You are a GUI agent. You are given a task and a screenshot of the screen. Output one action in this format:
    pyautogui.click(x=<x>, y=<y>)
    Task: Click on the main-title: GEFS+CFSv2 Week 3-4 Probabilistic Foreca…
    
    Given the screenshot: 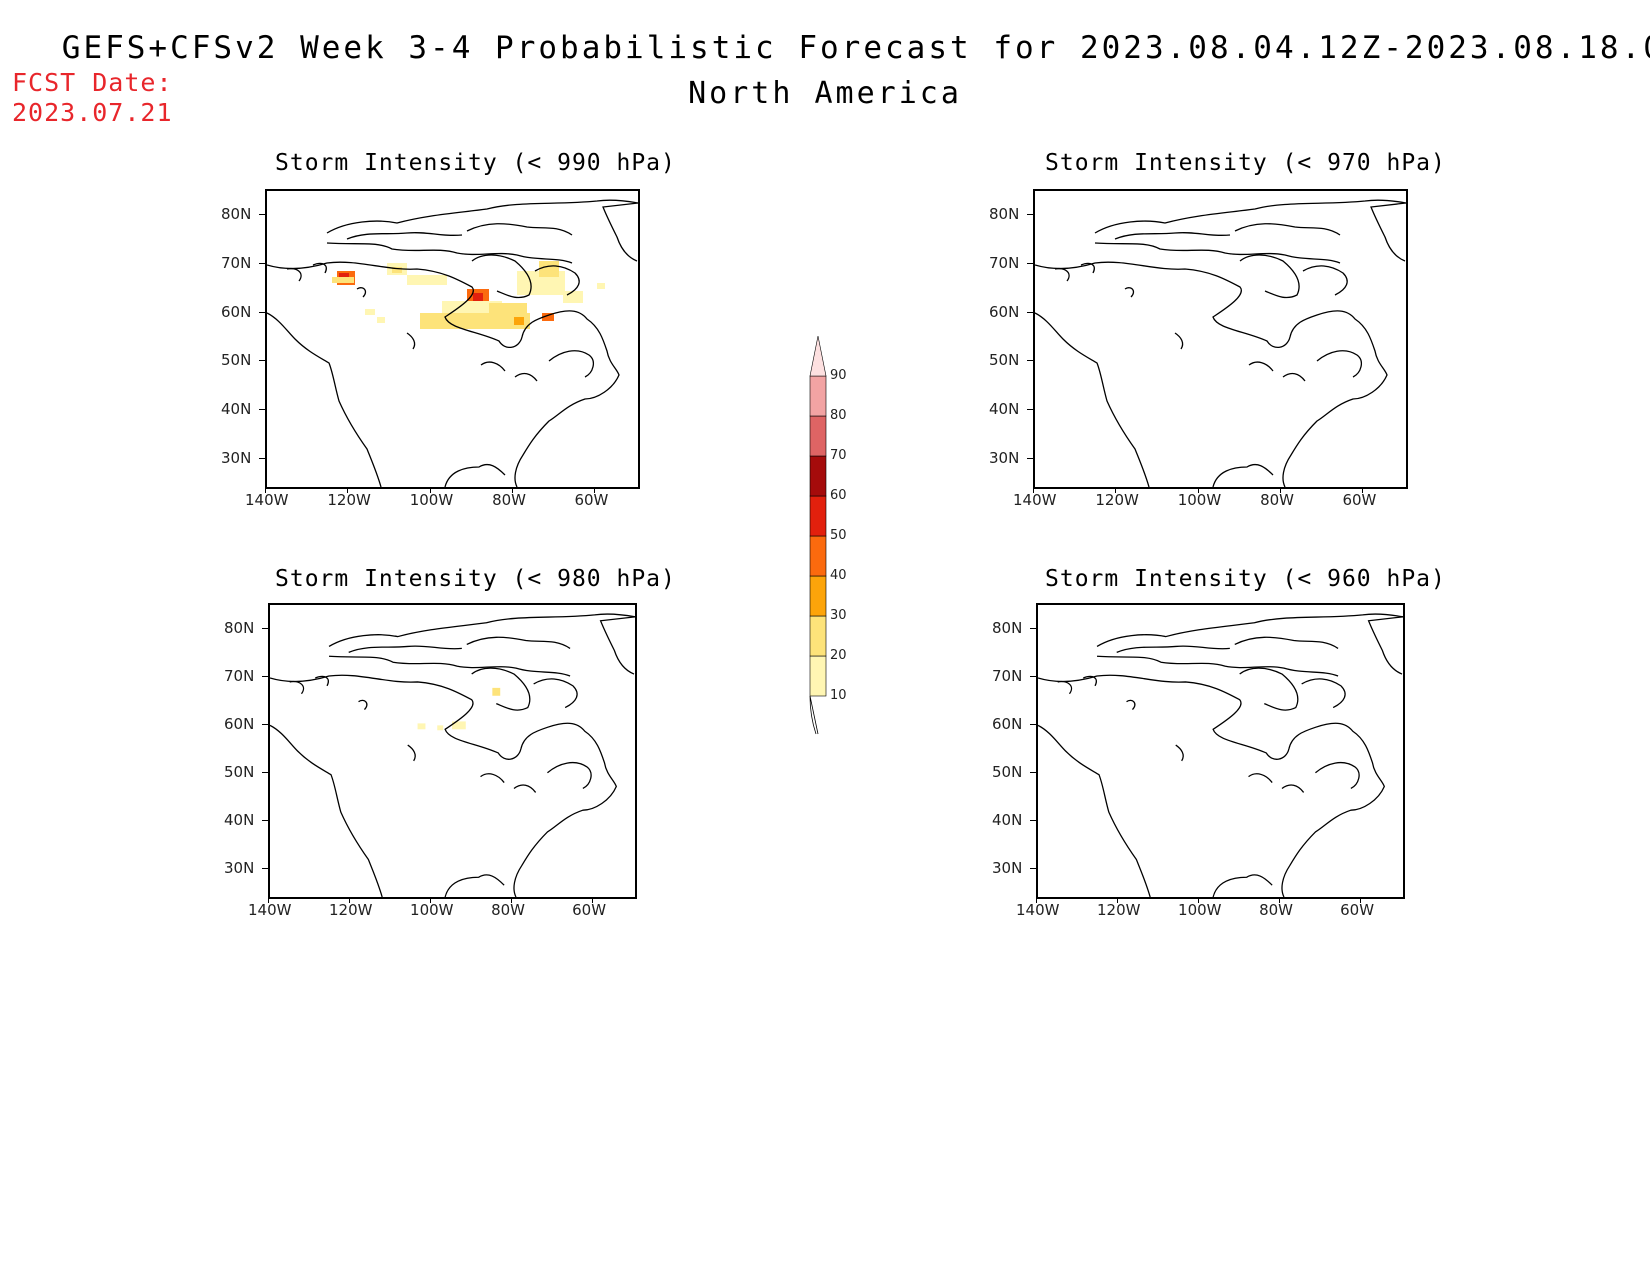 What is the action you would take?
    pyautogui.click(x=855, y=48)
    